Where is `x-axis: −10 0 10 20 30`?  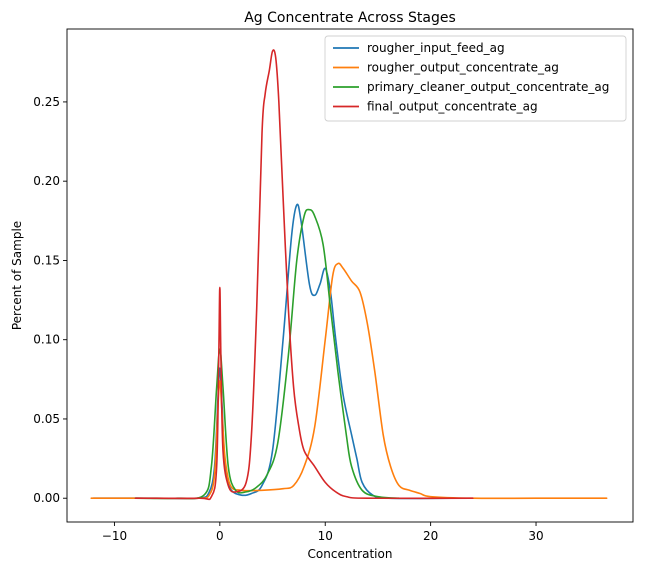 x-axis: −10 0 10 20 30 is located at coordinates (323, 532).